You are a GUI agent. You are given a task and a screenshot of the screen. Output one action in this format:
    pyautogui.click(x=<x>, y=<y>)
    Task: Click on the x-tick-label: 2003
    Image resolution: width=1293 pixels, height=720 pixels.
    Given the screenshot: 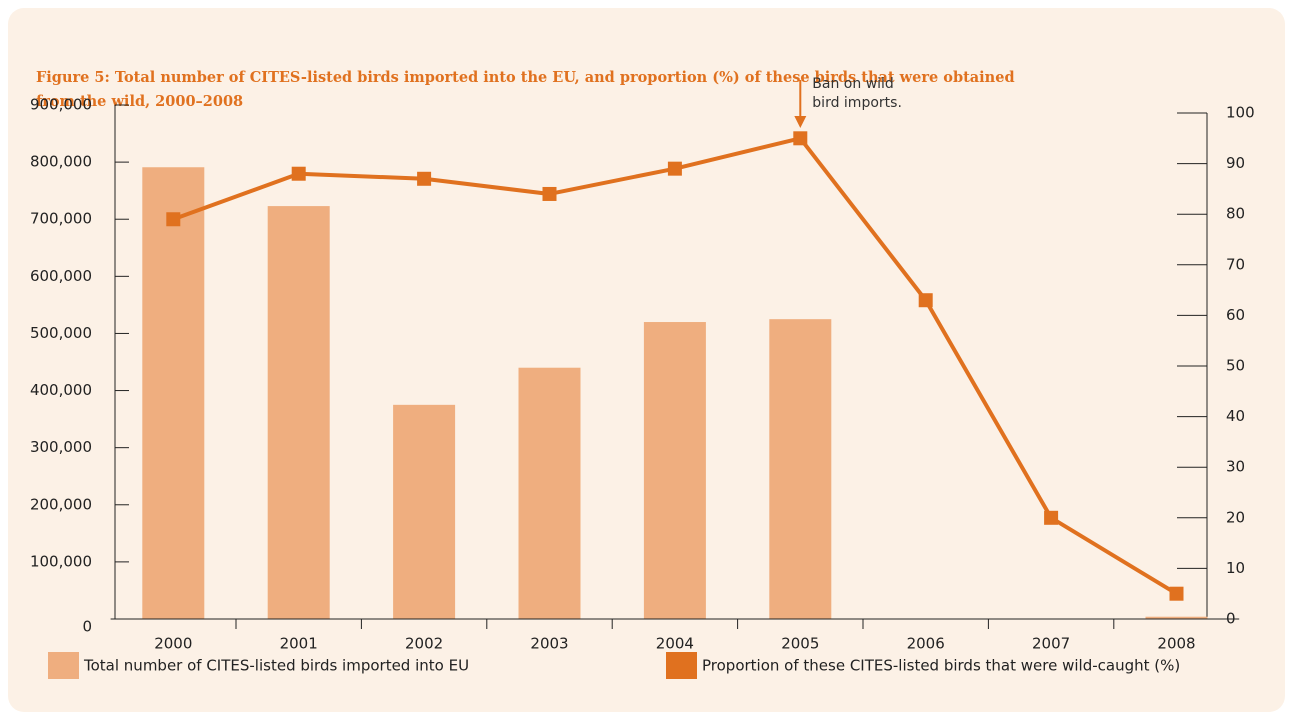 What is the action you would take?
    pyautogui.click(x=549, y=644)
    